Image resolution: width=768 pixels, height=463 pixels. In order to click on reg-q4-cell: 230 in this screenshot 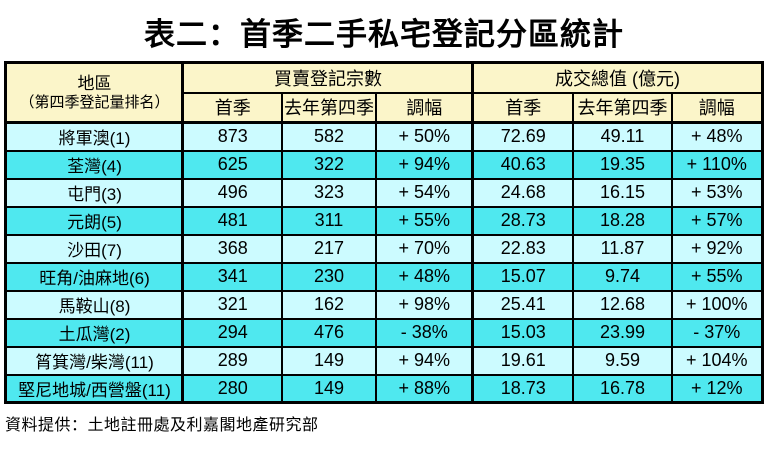, I will do `click(328, 276)`.